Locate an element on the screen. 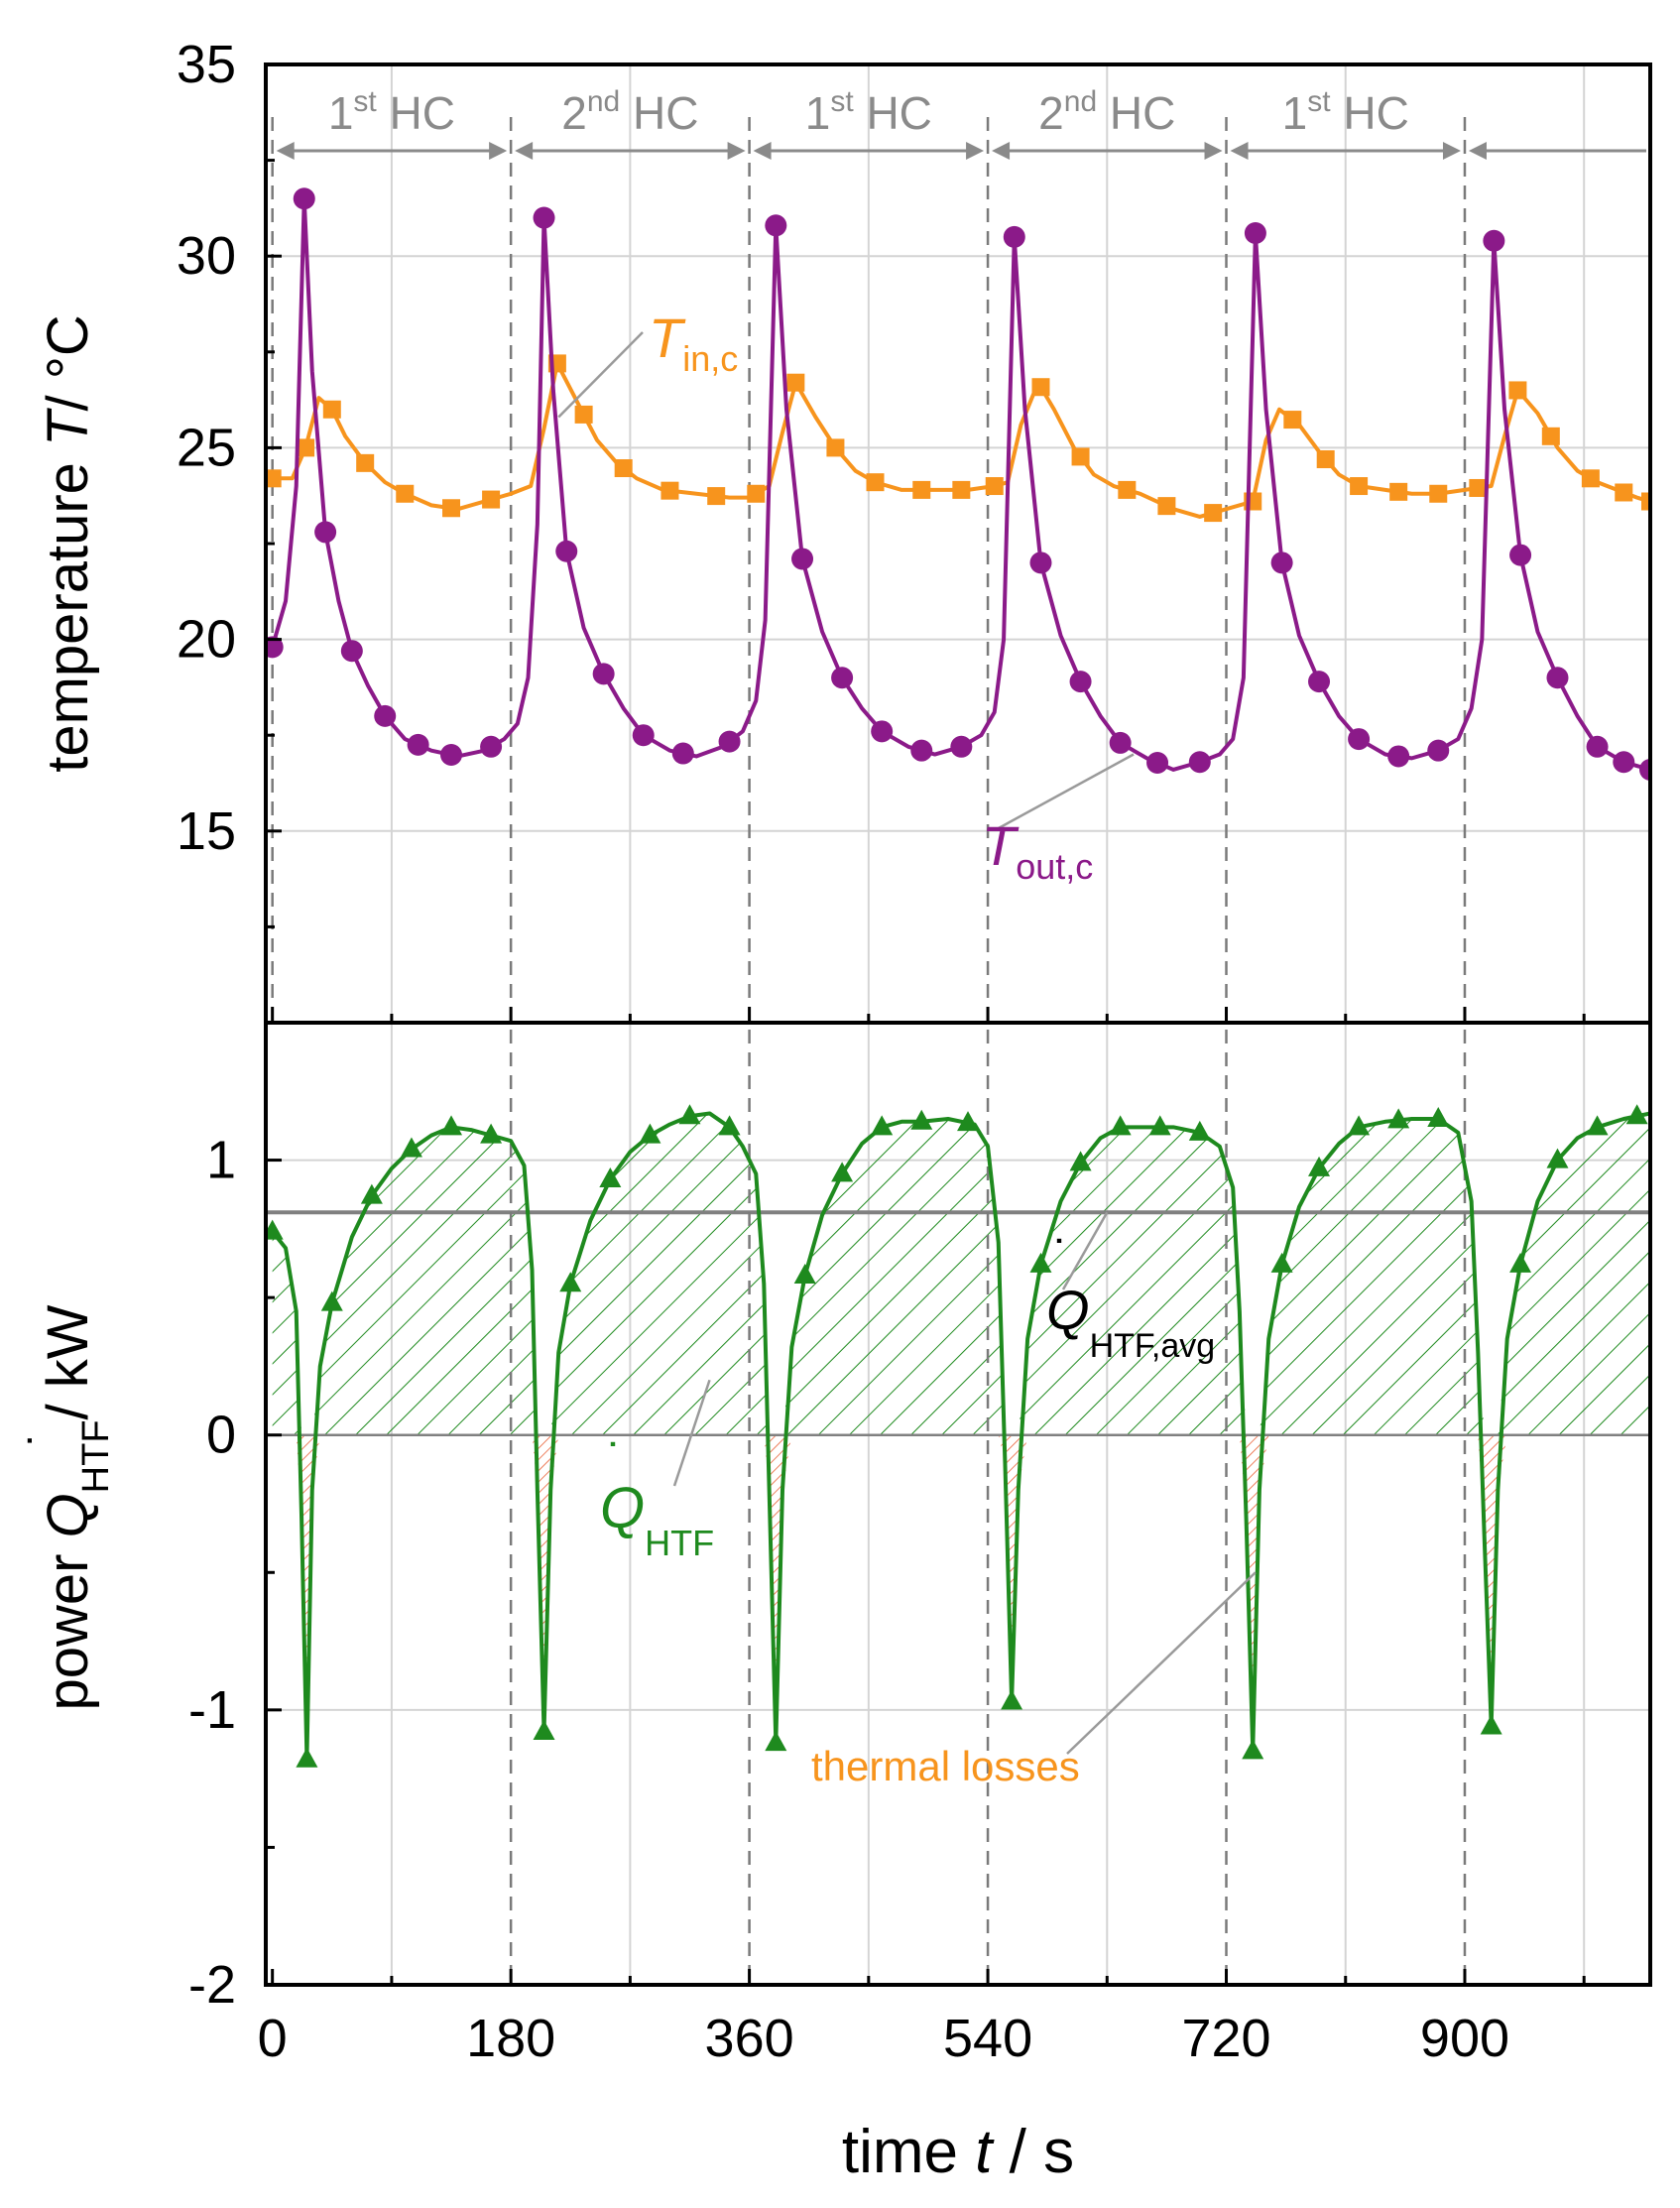  t-in-c-label: Tin,c is located at coordinates (693, 343).